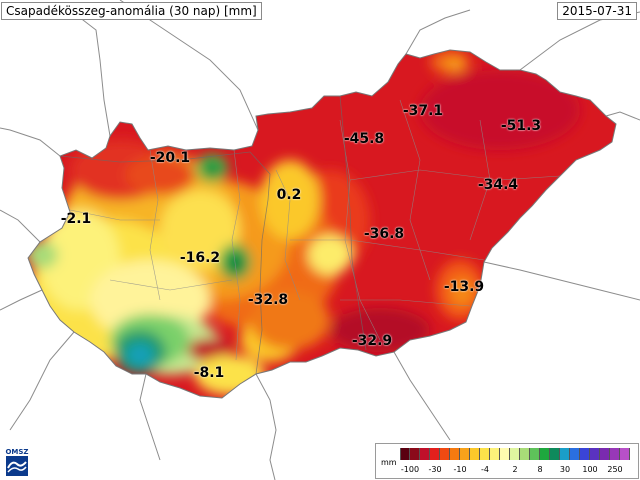 This screenshot has width=640, height=480. Describe the element at coordinates (17, 452) in the screenshot. I see `logo-text: OMSZ` at that location.